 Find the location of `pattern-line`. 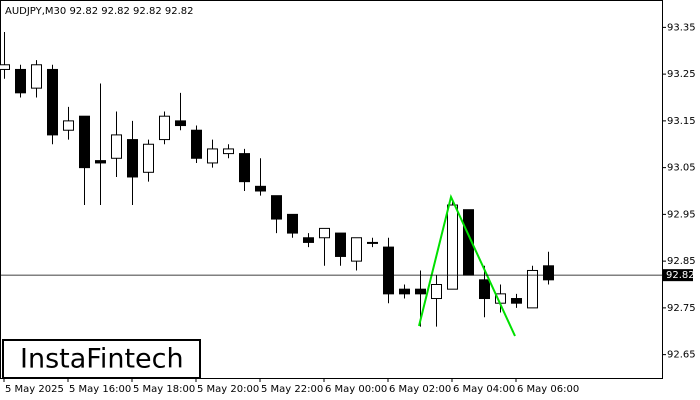

pattern-line is located at coordinates (467, 265).